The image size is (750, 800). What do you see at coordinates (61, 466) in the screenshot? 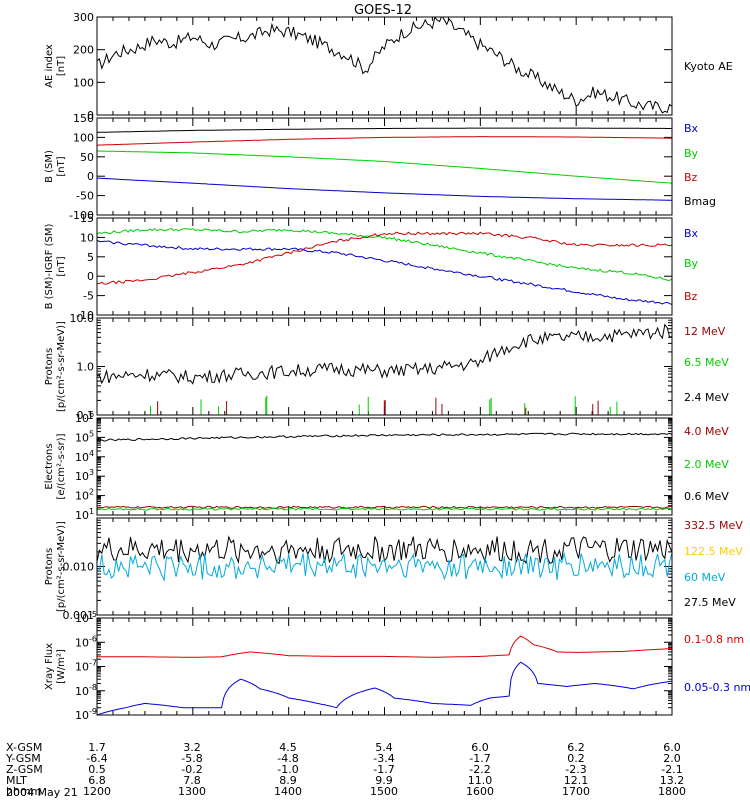
I see `y-axis-label: [e/(cm²-s-sr)]` at bounding box center [61, 466].